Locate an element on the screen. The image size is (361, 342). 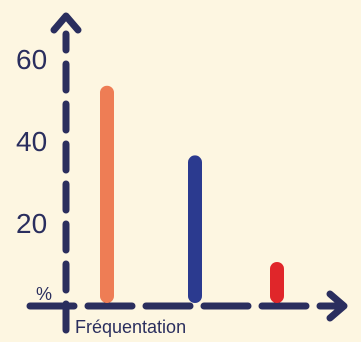
x-axis-arrow is located at coordinates (337, 306).